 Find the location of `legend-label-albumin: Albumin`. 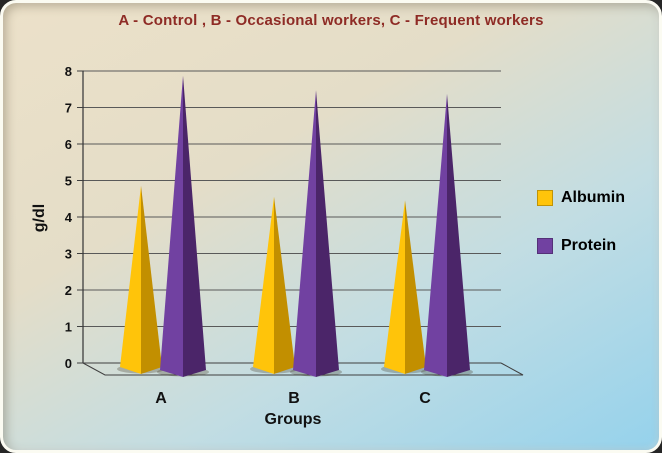

legend-label-albumin: Albumin is located at coordinates (593, 197).